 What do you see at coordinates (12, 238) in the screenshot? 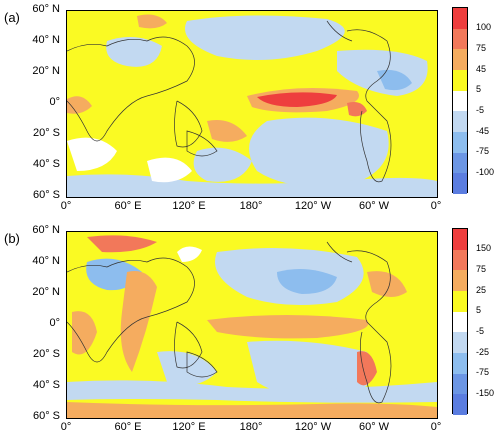
I see `panel-label: (b)` at bounding box center [12, 238].